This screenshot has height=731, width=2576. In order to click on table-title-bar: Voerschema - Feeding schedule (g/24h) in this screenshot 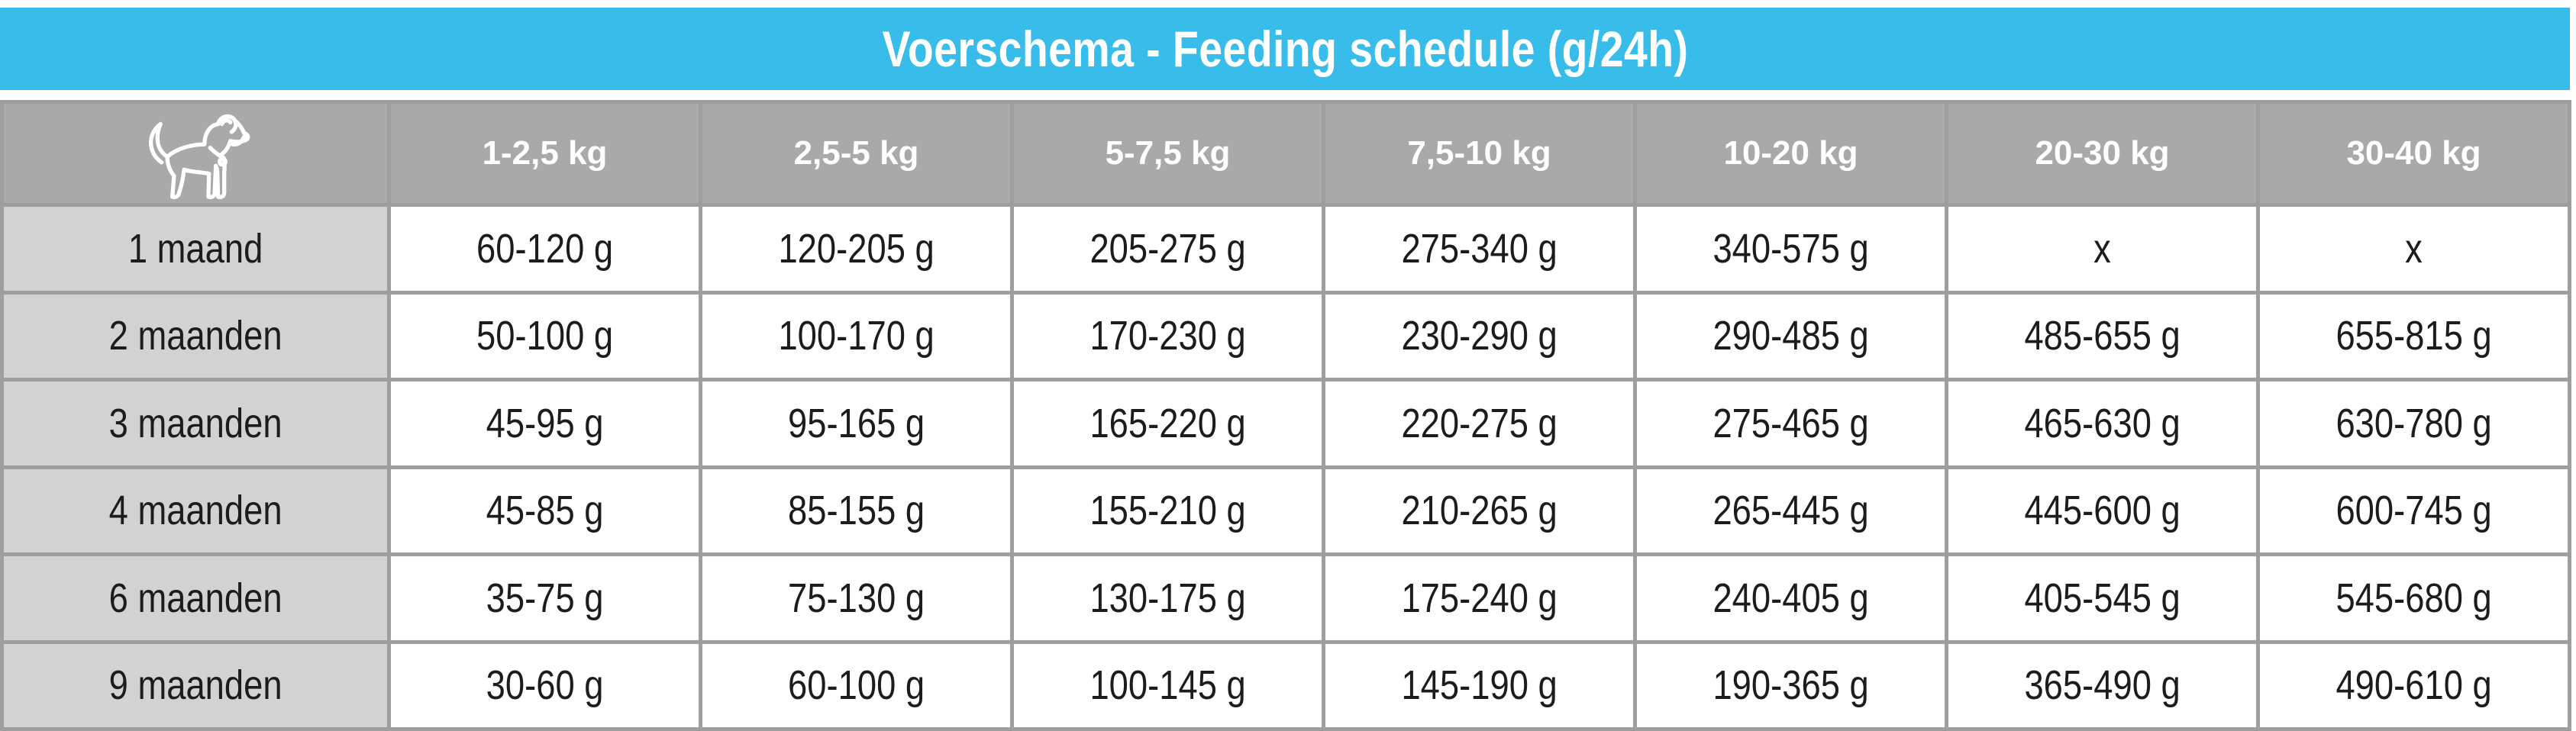, I will do `click(1285, 49)`.